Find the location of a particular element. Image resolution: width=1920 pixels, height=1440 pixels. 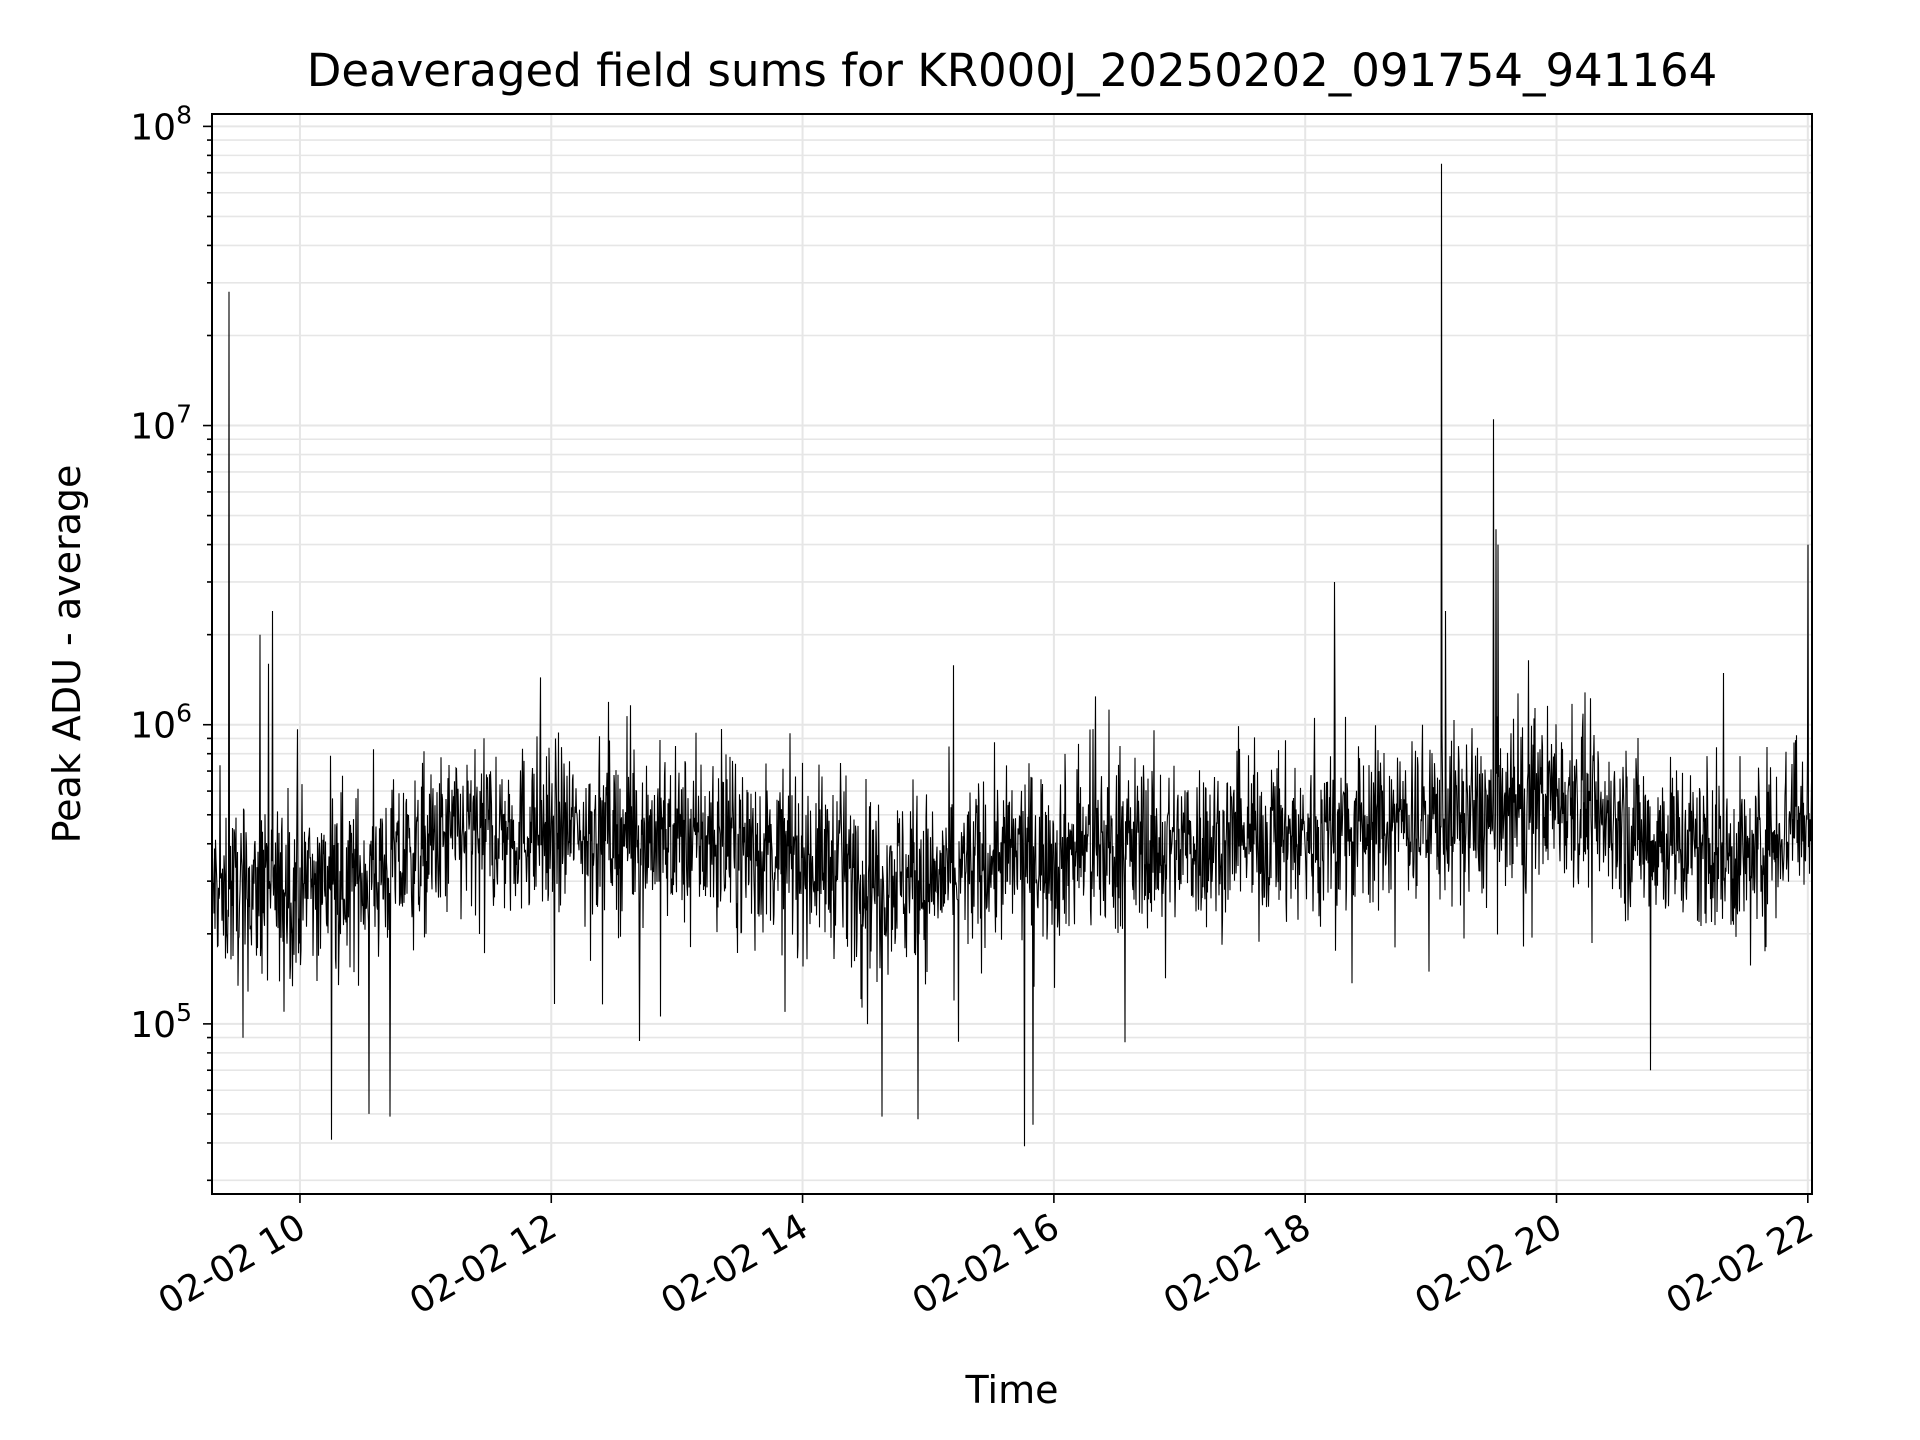

y-tick-label: 10⁶ is located at coordinates (161, 723).